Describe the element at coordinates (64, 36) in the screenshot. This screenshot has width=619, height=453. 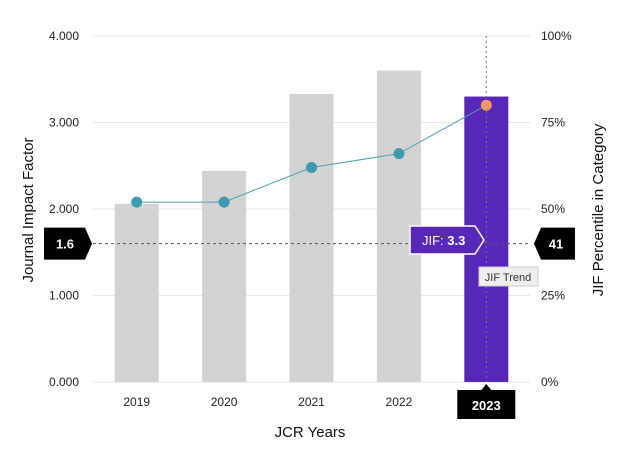
I see `y-tick-label: 4.000` at that location.